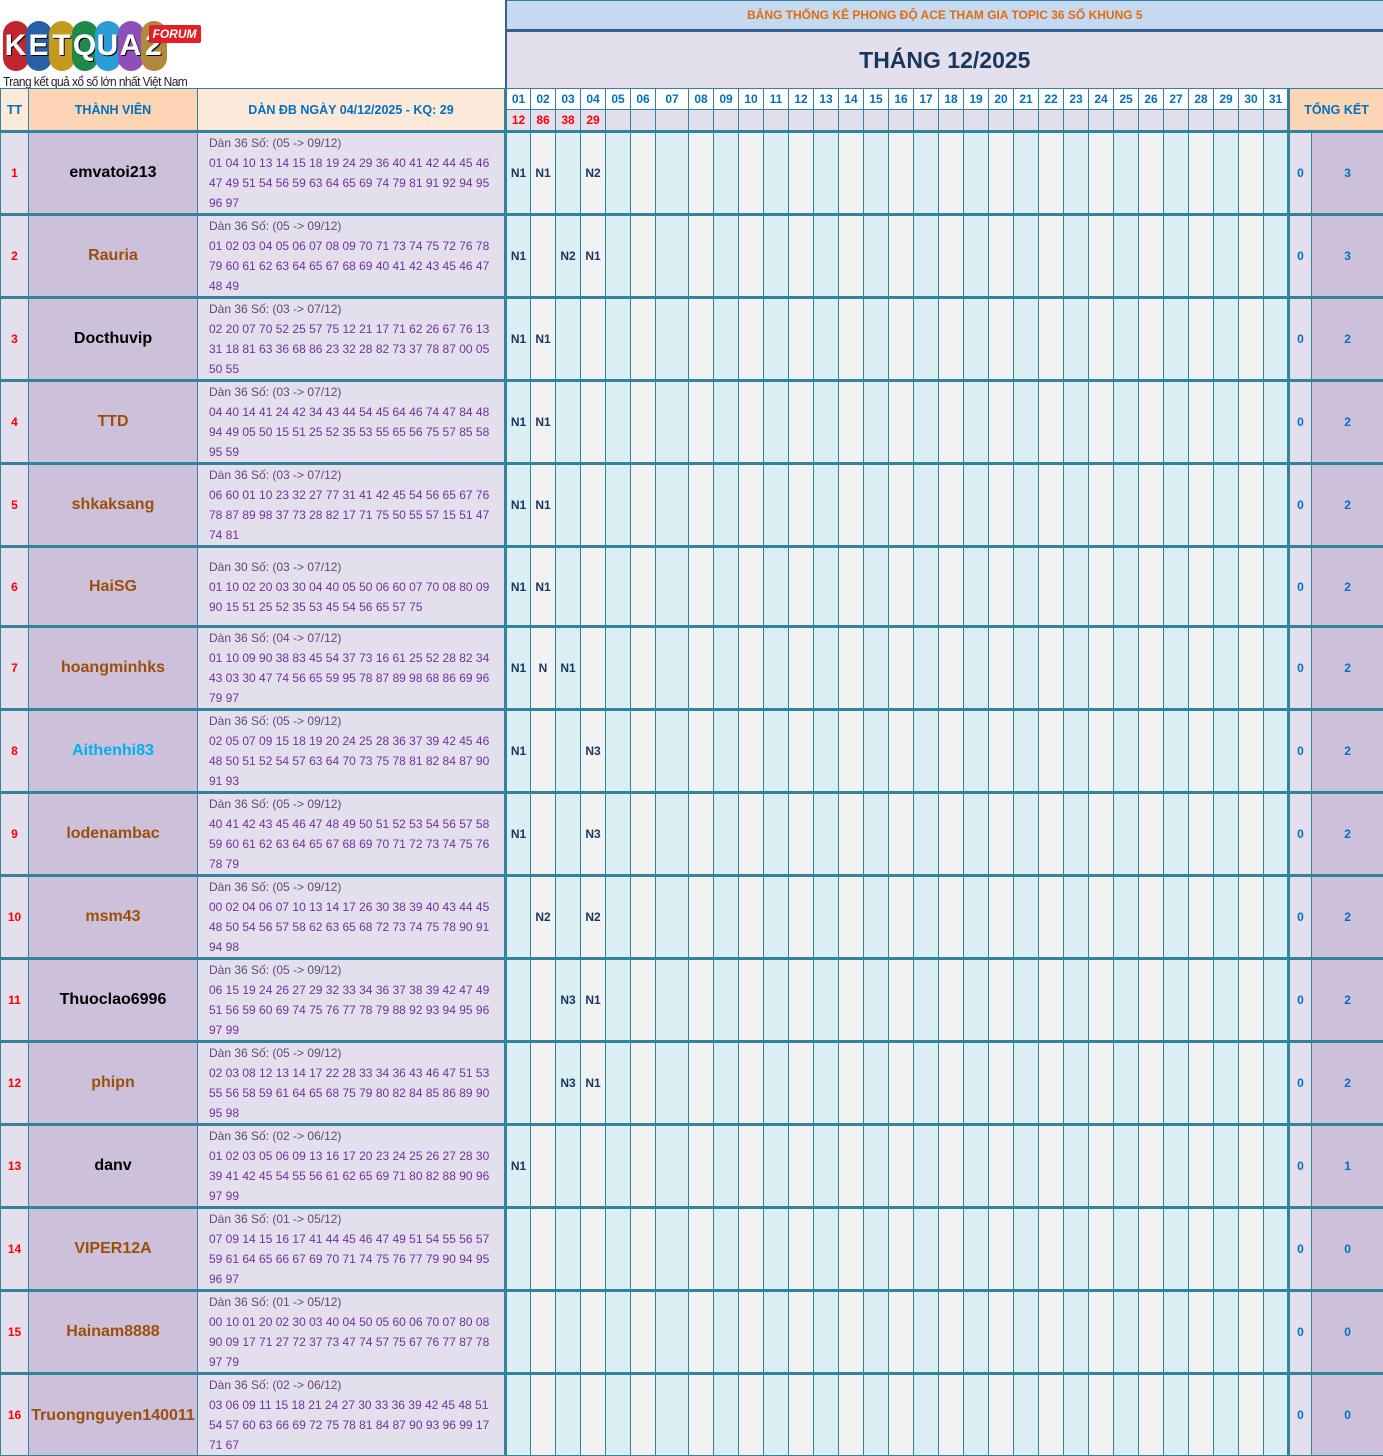 This screenshot has height=1456, width=1383. What do you see at coordinates (543, 99) in the screenshot?
I see `day-header: 02` at bounding box center [543, 99].